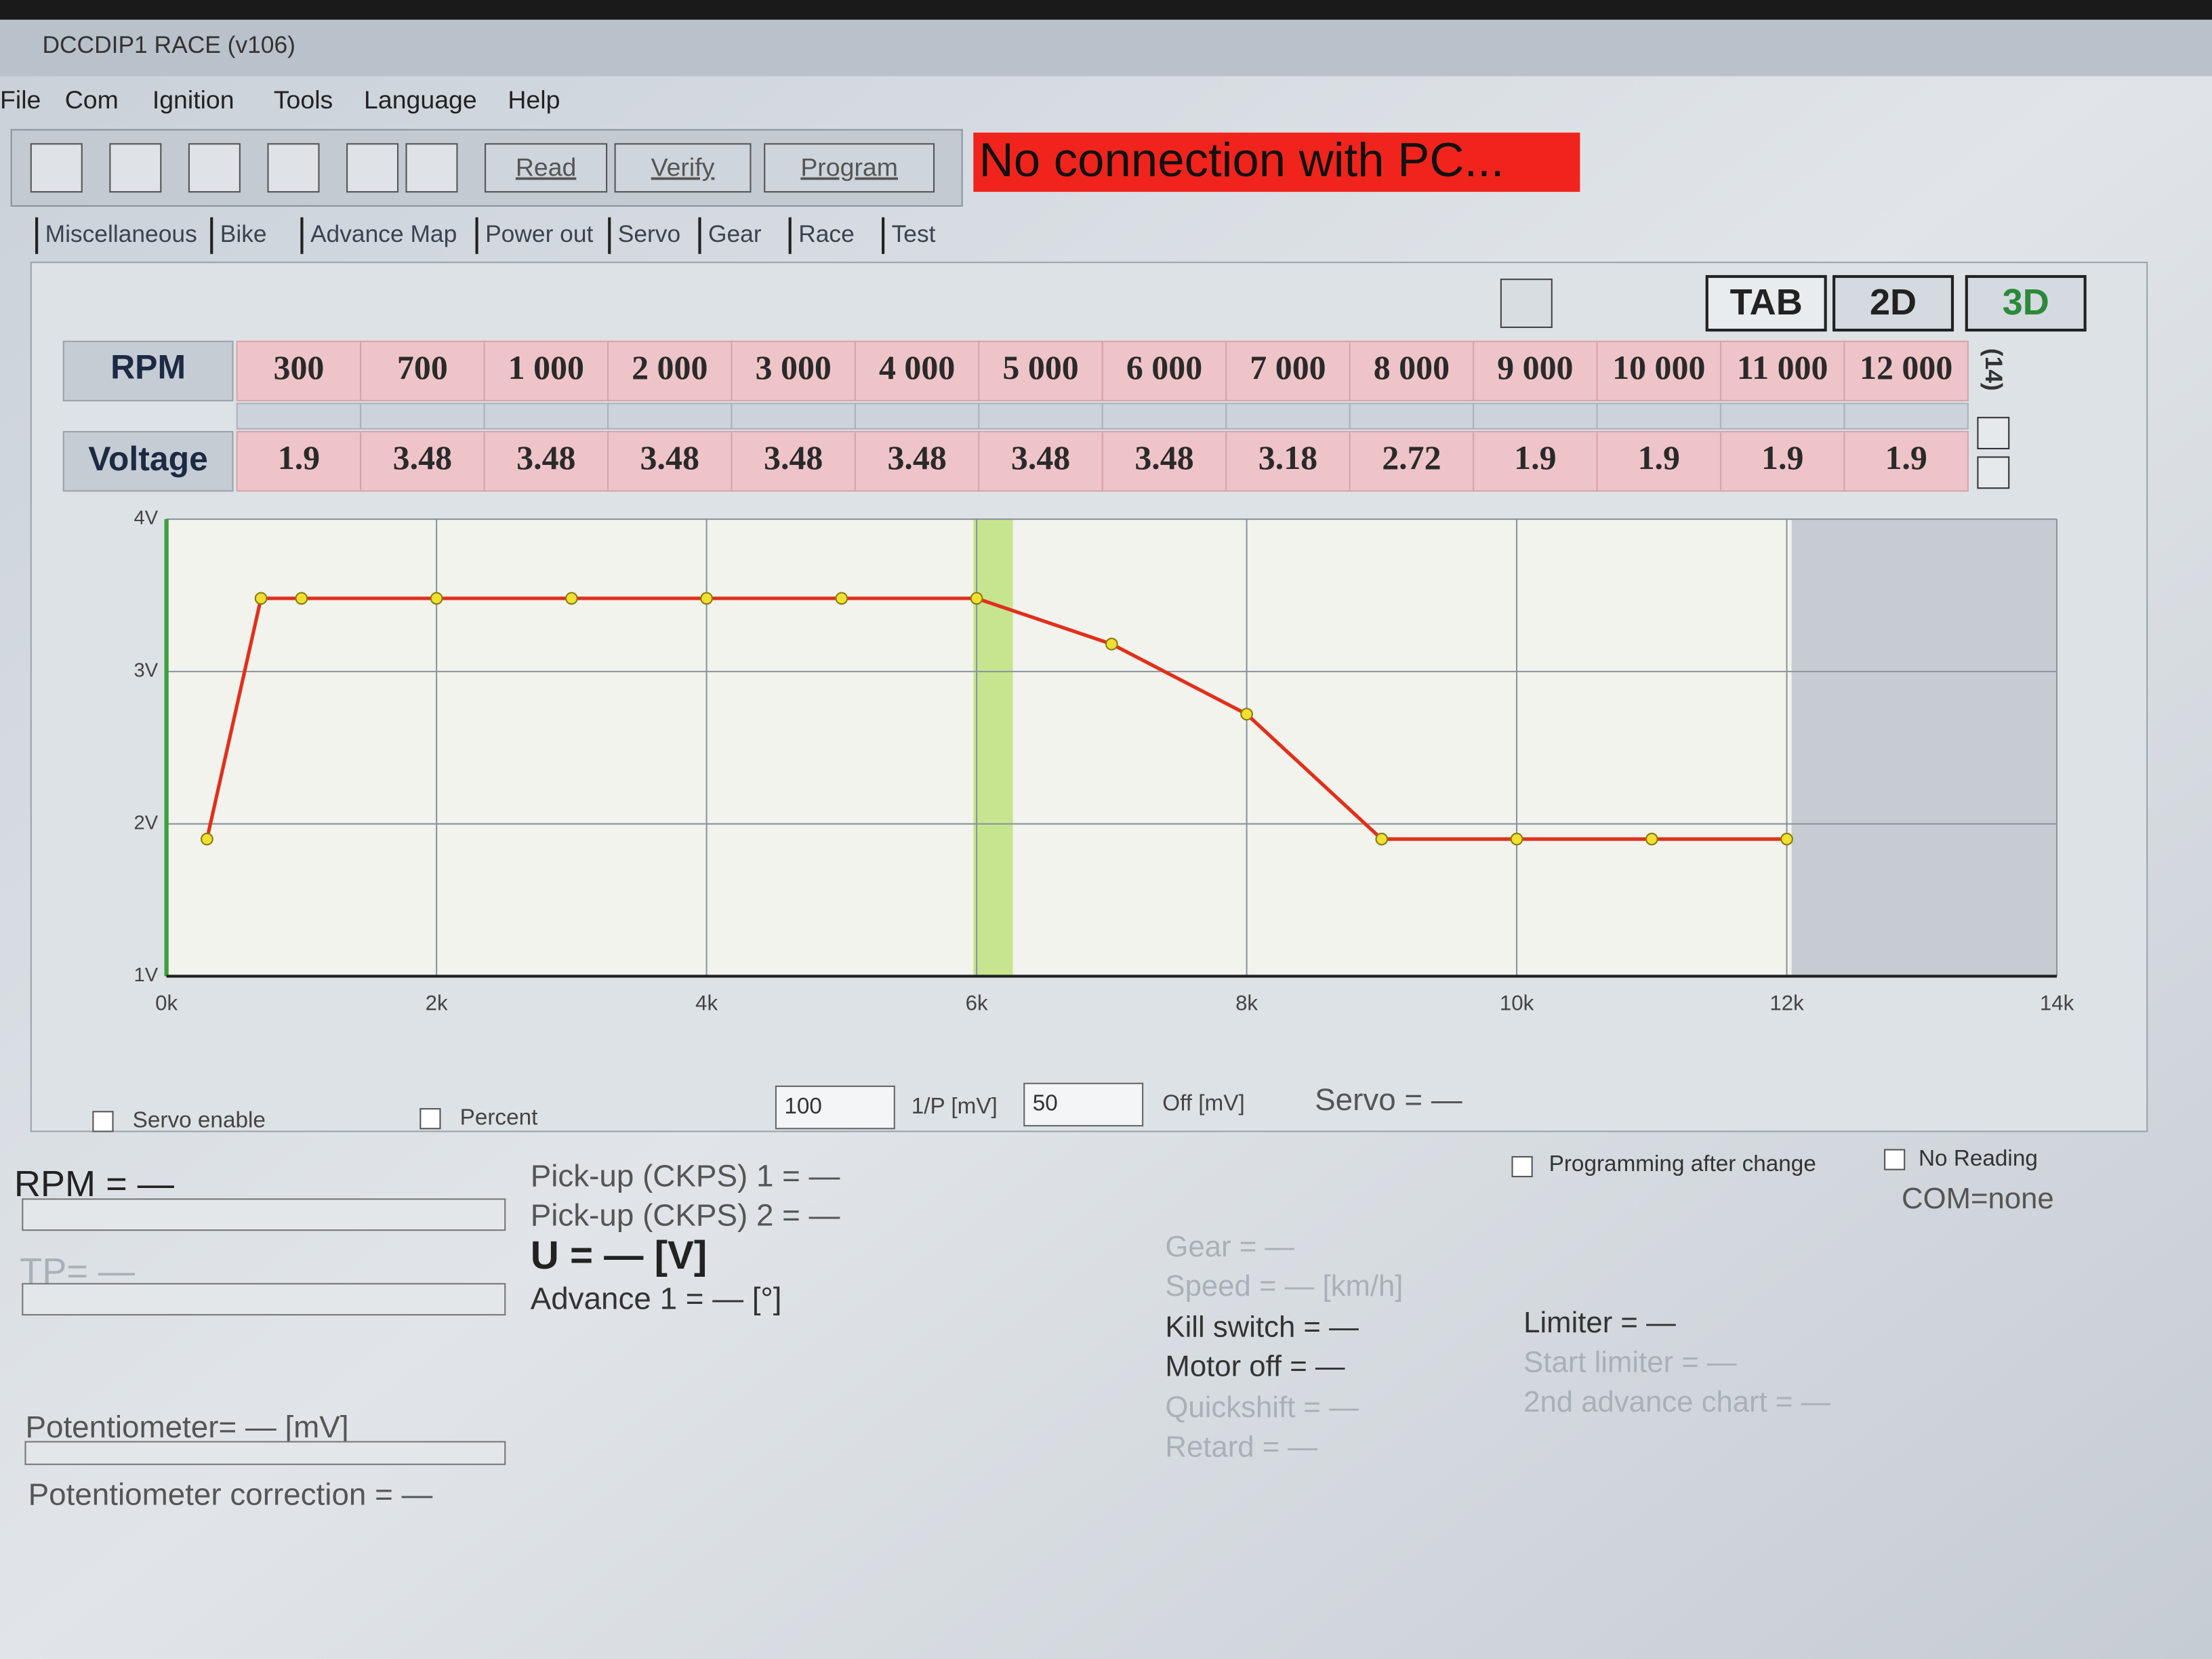 The width and height of the screenshot is (2212, 1659). Describe the element at coordinates (649, 234) in the screenshot. I see `tab: Servo` at that location.